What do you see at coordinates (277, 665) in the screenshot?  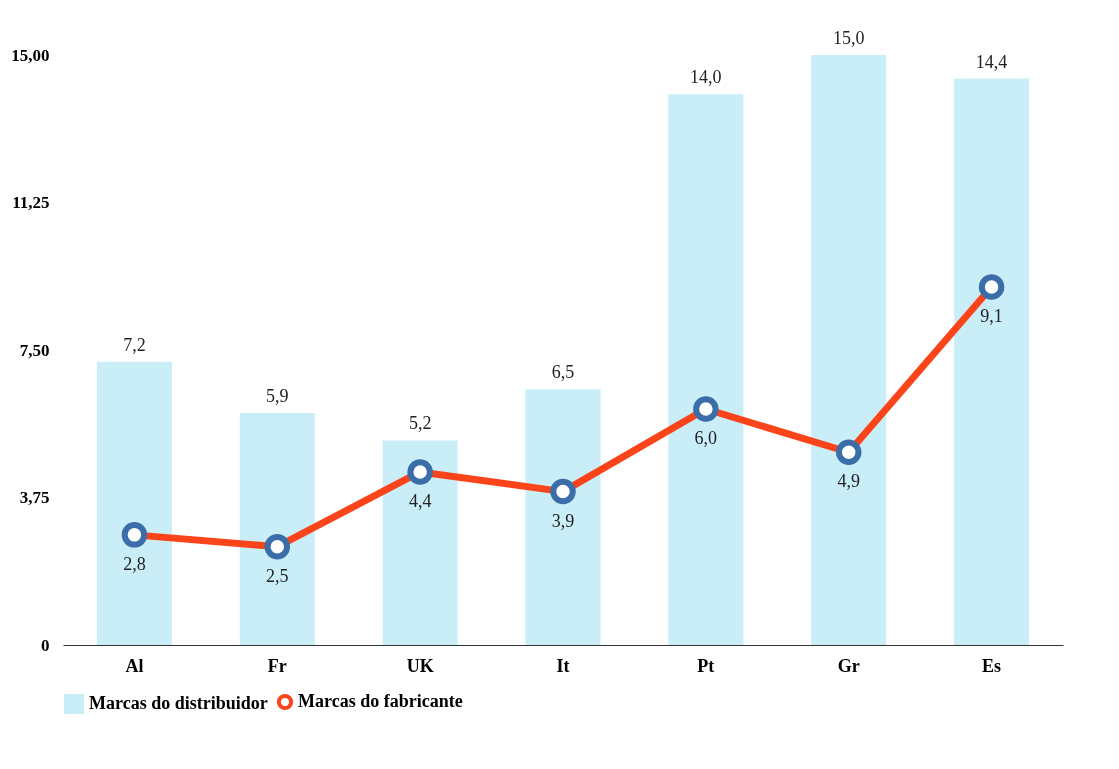 I see `x-tick-label: Fr` at bounding box center [277, 665].